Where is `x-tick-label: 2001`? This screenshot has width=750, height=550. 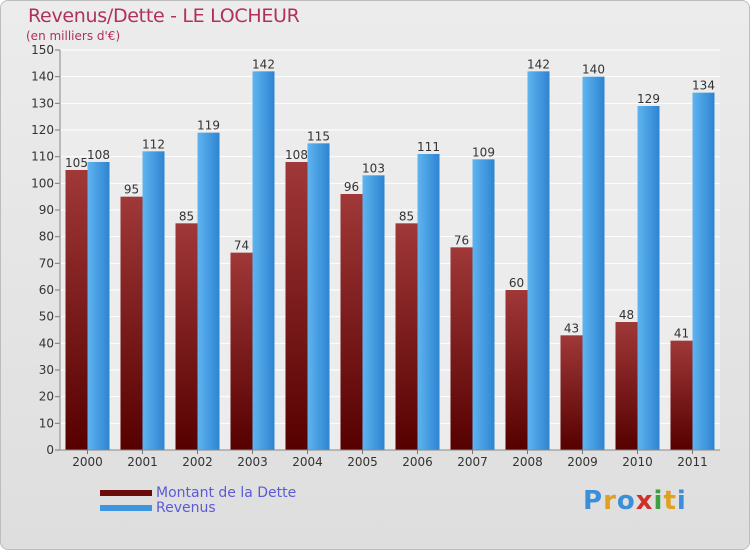
x-tick-label: 2001 is located at coordinates (142, 462).